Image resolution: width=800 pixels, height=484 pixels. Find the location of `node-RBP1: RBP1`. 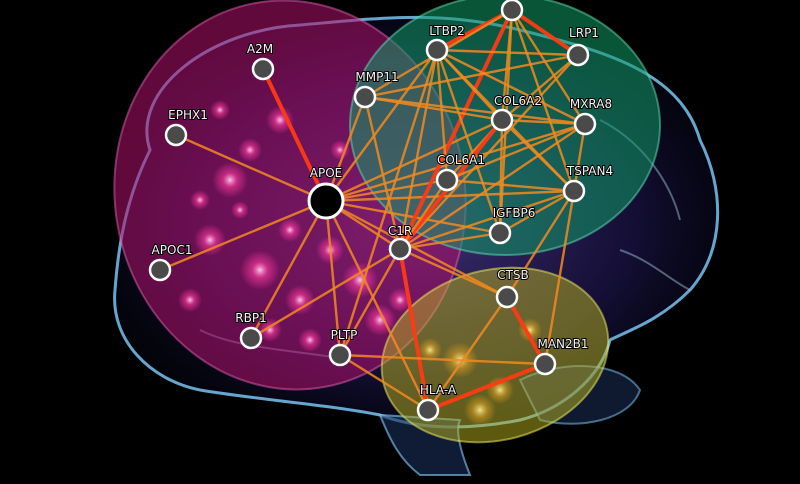

node-RBP1: RBP1 is located at coordinates (251, 330).